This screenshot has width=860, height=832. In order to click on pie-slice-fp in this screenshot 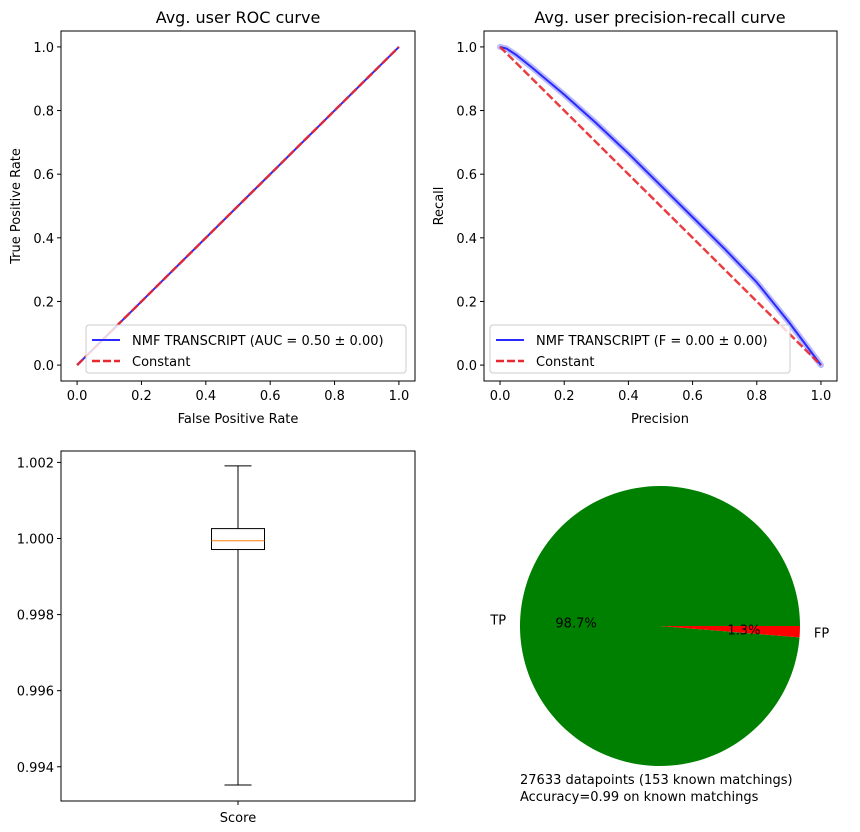, I will do `click(730, 632)`.